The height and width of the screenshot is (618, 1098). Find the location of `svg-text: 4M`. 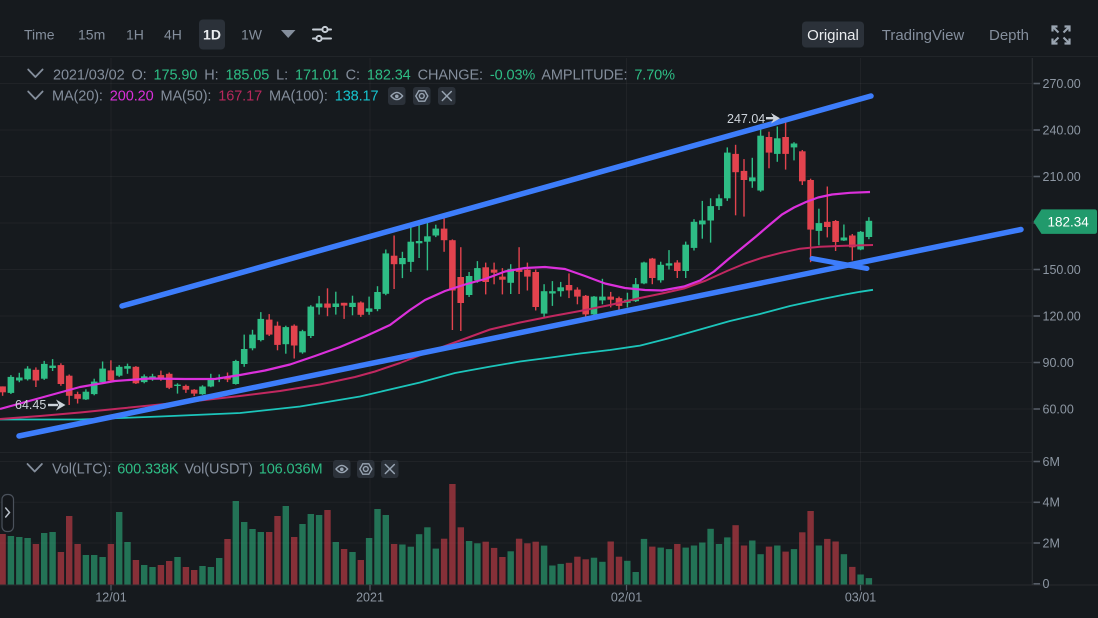

svg-text: 4M is located at coordinates (1051, 503).